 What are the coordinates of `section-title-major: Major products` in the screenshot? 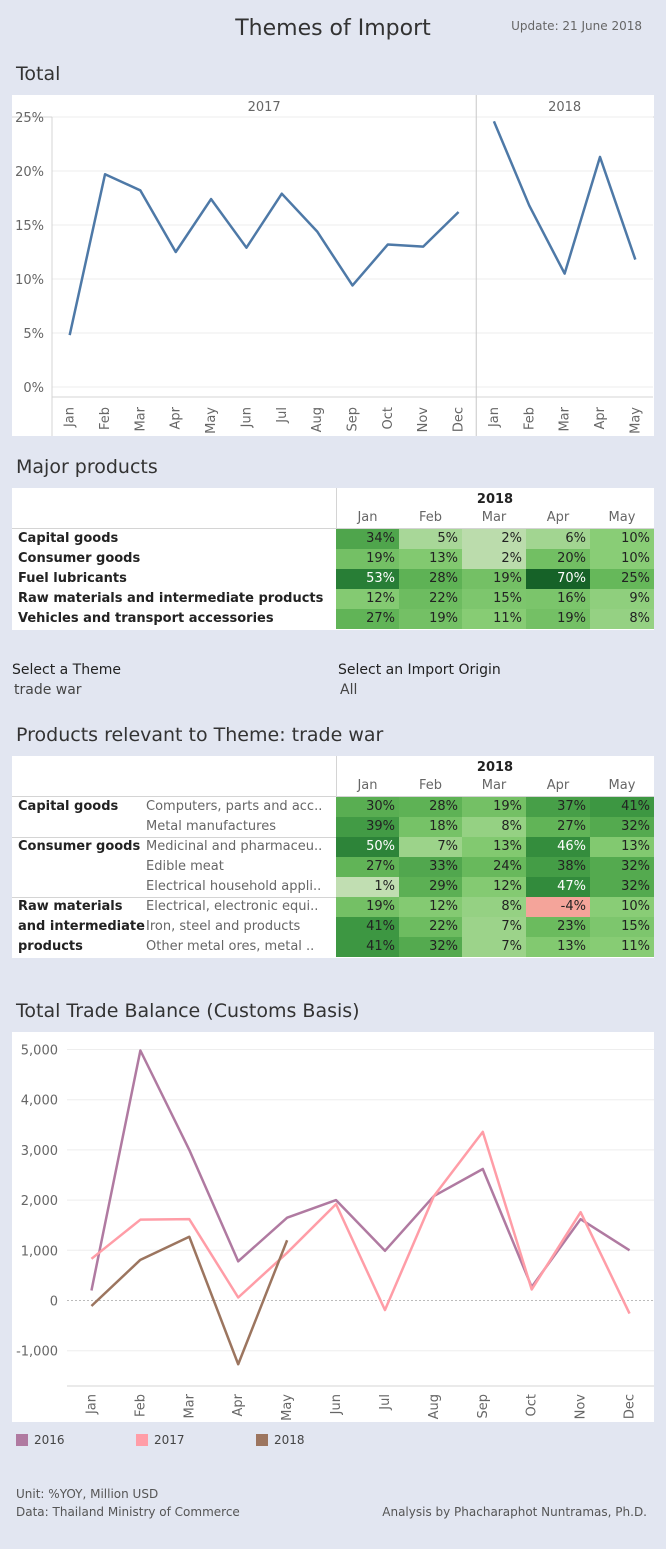 It's located at (87, 467).